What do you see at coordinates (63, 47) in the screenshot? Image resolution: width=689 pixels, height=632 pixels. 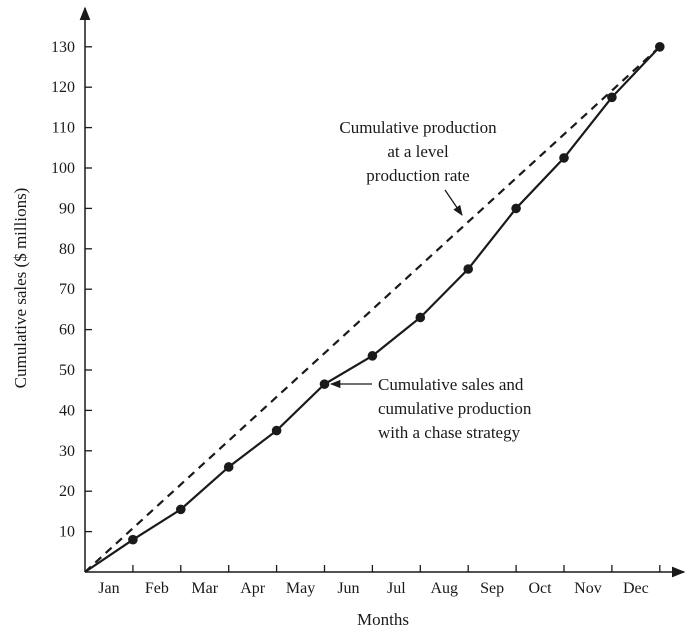 I see `y-tick-label: 130` at bounding box center [63, 47].